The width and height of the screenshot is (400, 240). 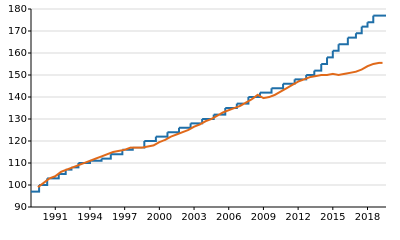 What do you see at coordinates (228, 217) in the screenshot?
I see `x-tick-label: 2006` at bounding box center [228, 217].